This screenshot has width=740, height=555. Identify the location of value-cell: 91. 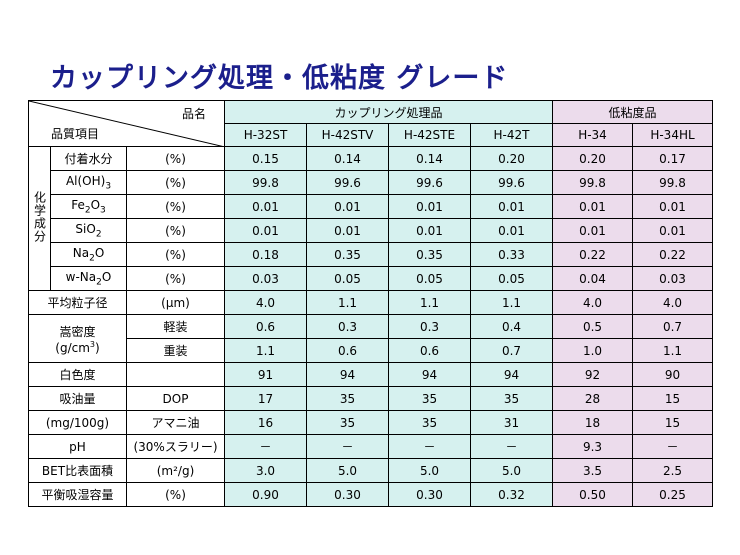
(265, 374).